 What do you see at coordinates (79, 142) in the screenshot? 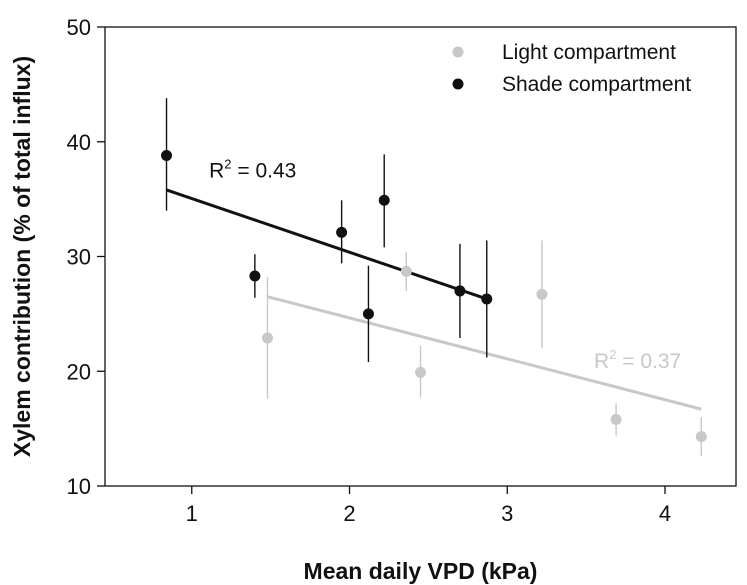
I see `y-tick-label: 40` at bounding box center [79, 142].